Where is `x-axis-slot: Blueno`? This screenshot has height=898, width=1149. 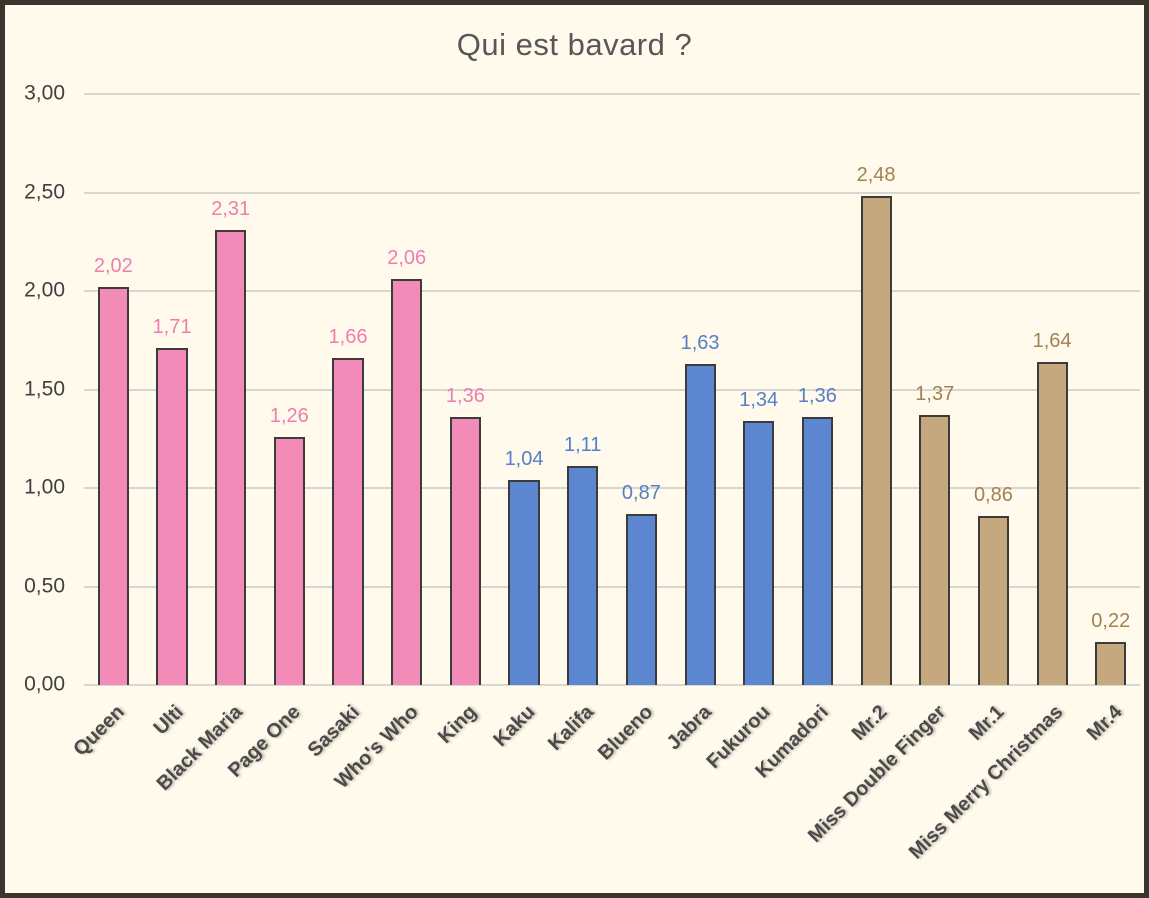
x-axis-slot: Blueno is located at coordinates (632, 790).